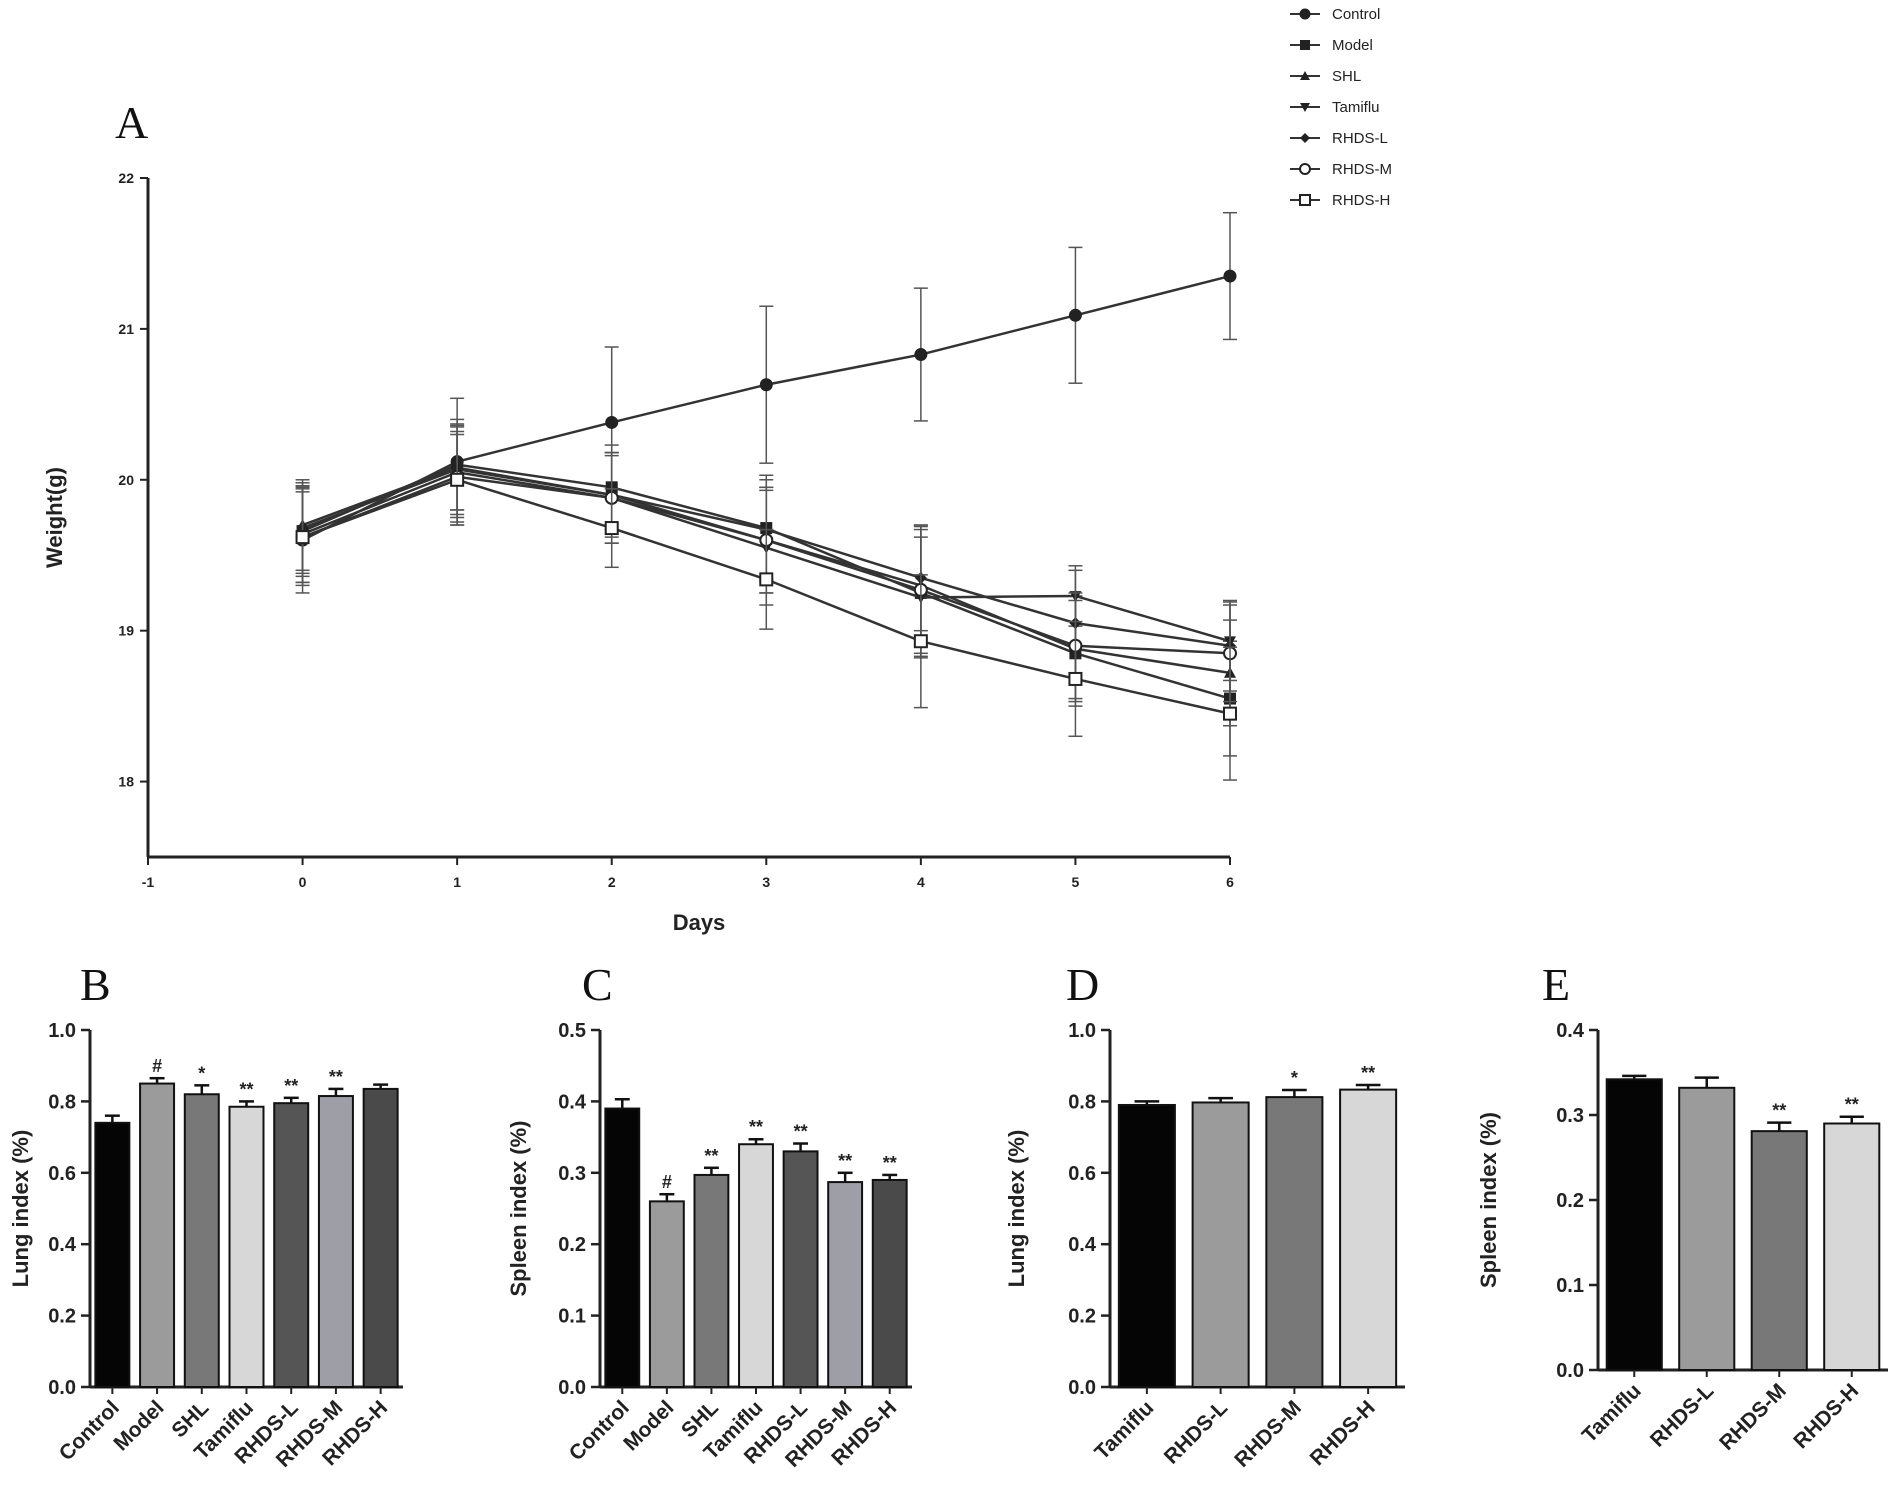 The width and height of the screenshot is (1902, 1504). What do you see at coordinates (1570, 1286) in the screenshot?
I see `y-tick-label: 0.1` at bounding box center [1570, 1286].